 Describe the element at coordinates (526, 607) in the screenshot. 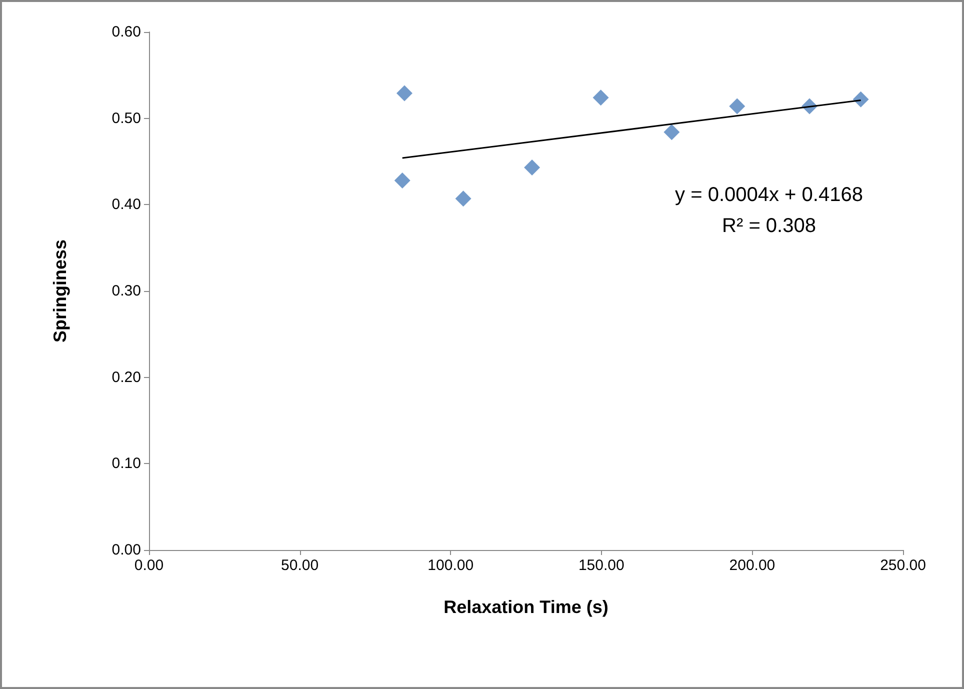

I see `x-axis-title: Relaxation Time (s)` at that location.